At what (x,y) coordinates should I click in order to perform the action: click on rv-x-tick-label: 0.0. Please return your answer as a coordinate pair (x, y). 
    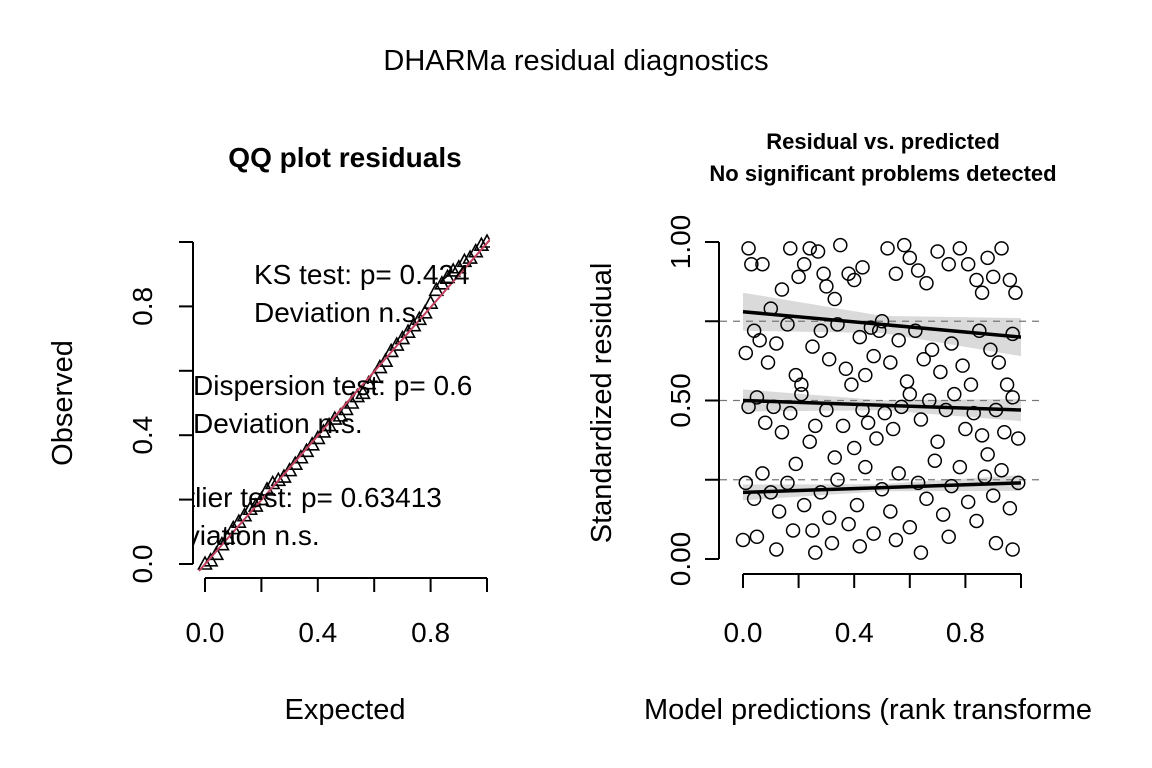
    Looking at the image, I should click on (743, 632).